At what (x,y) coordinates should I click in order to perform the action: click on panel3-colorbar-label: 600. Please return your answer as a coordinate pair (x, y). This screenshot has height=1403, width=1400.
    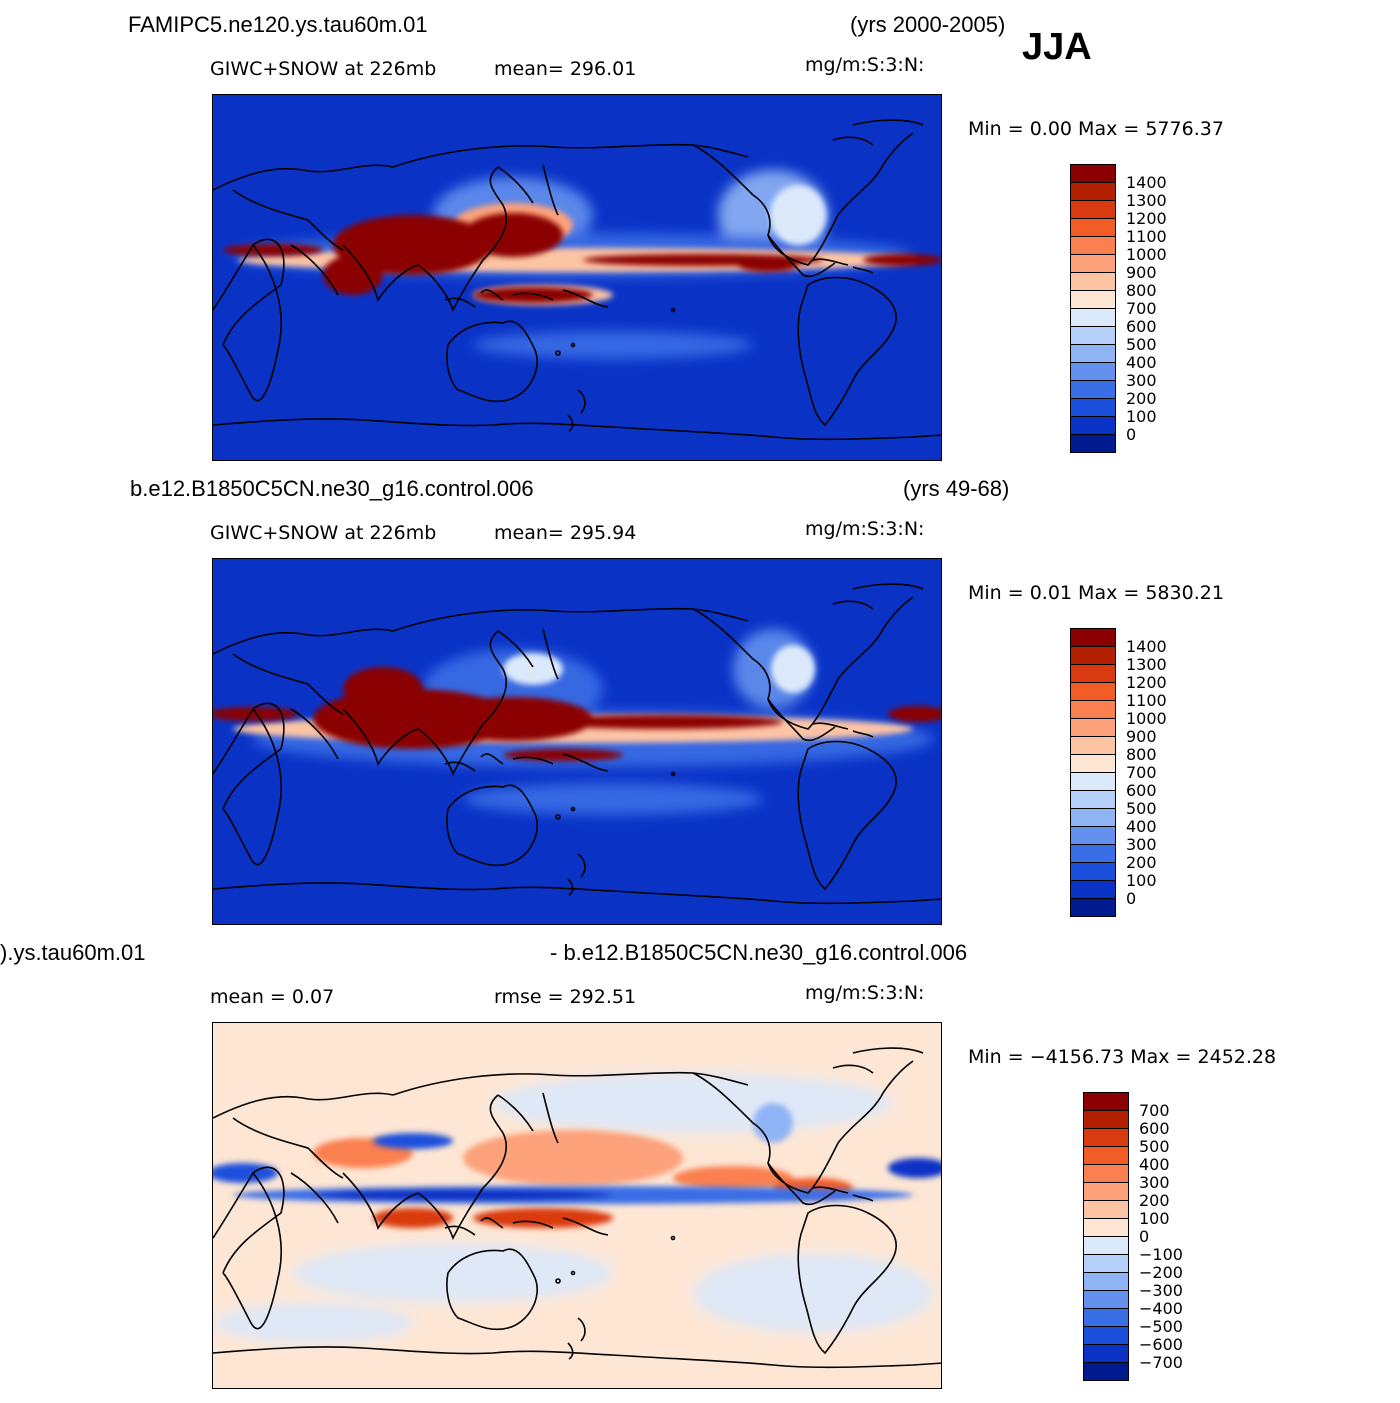
    Looking at the image, I should click on (1154, 1128).